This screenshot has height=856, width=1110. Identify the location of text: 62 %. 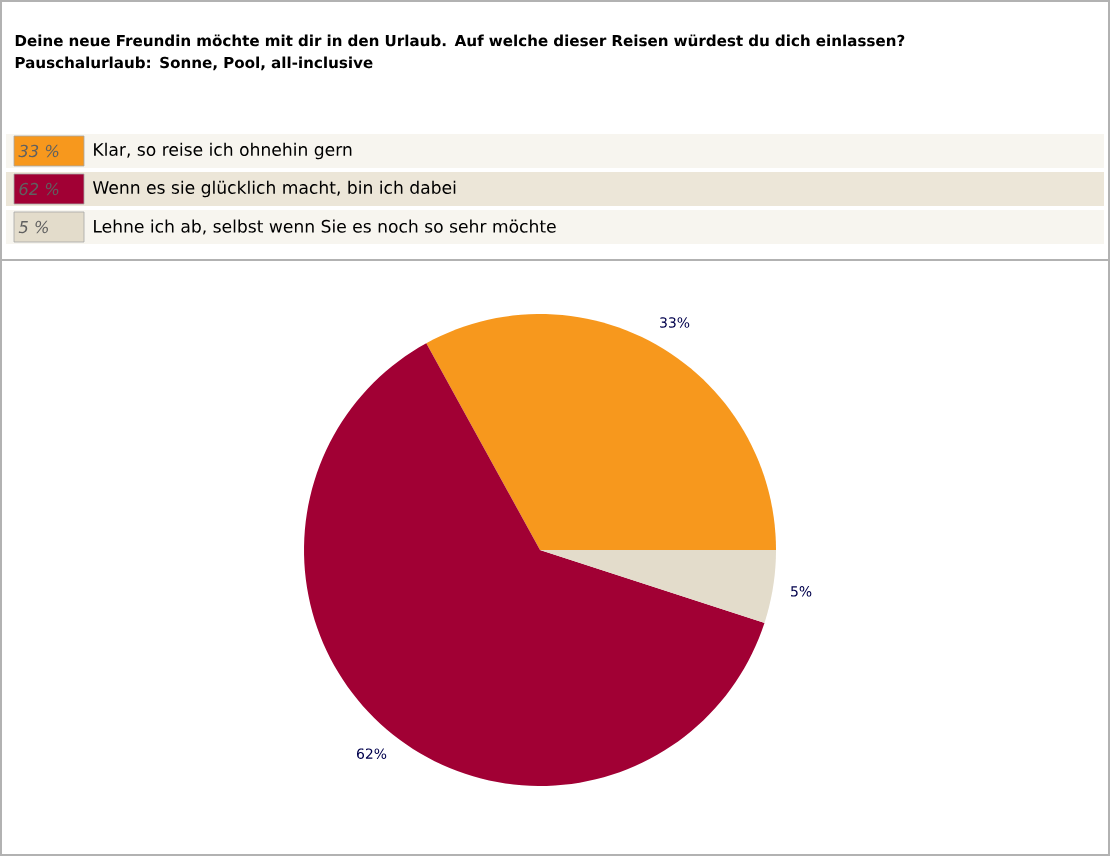
(39, 189).